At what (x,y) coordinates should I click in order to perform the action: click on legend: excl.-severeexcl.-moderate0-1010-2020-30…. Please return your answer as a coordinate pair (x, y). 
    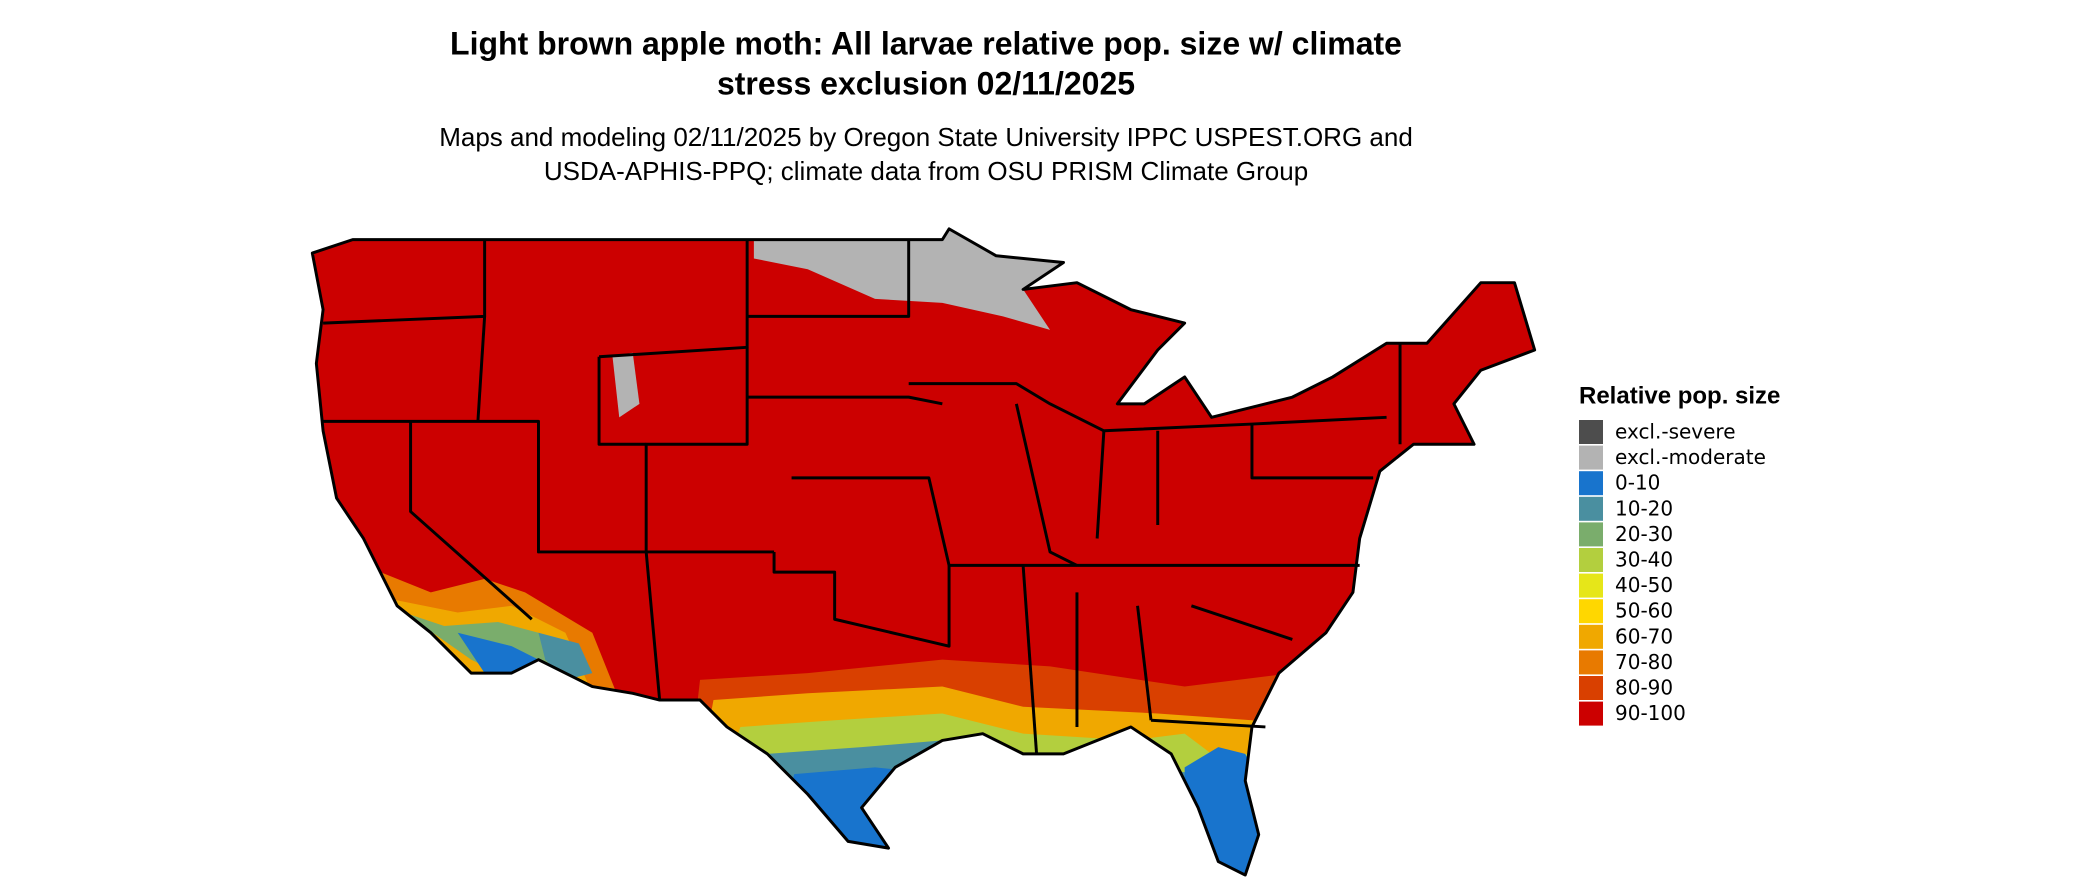
    Looking at the image, I should click on (1672, 573).